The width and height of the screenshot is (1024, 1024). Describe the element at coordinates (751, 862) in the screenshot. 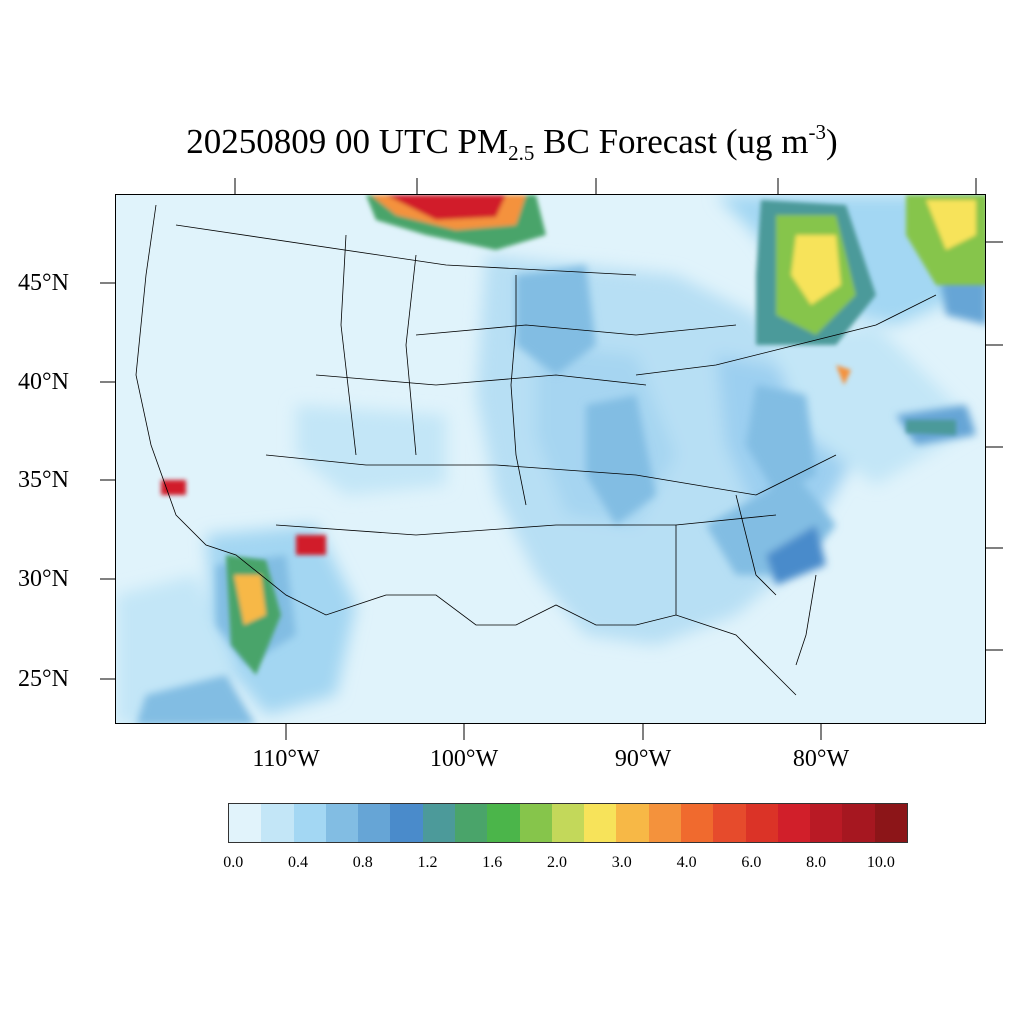

I see `colorbar-tick-label: 6.0` at that location.